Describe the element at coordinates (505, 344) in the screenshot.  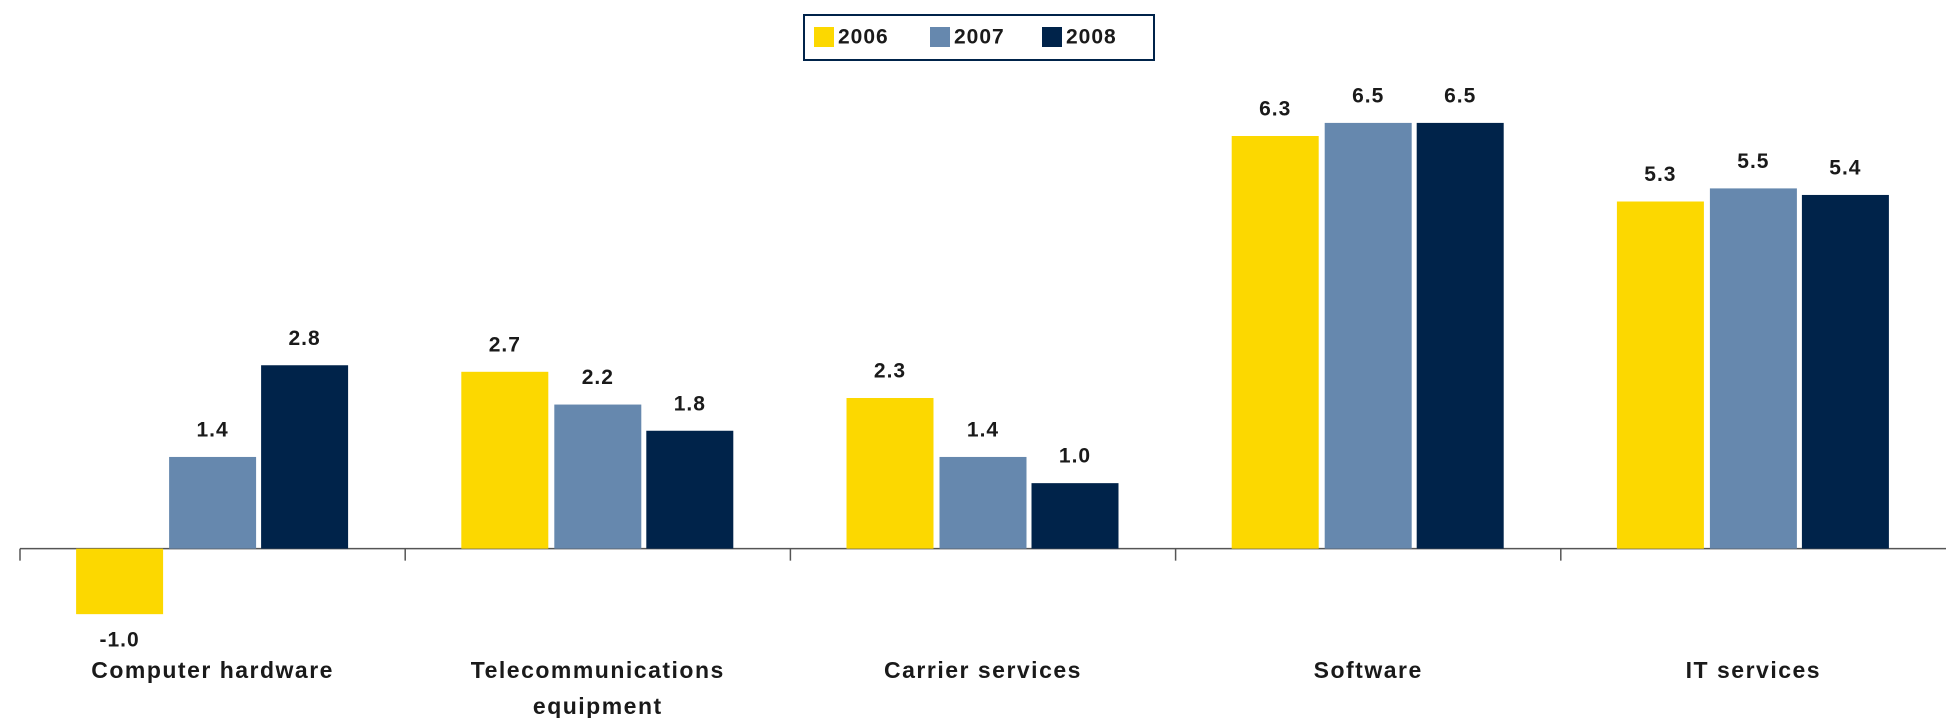
I see `data-label: 2.7` at that location.